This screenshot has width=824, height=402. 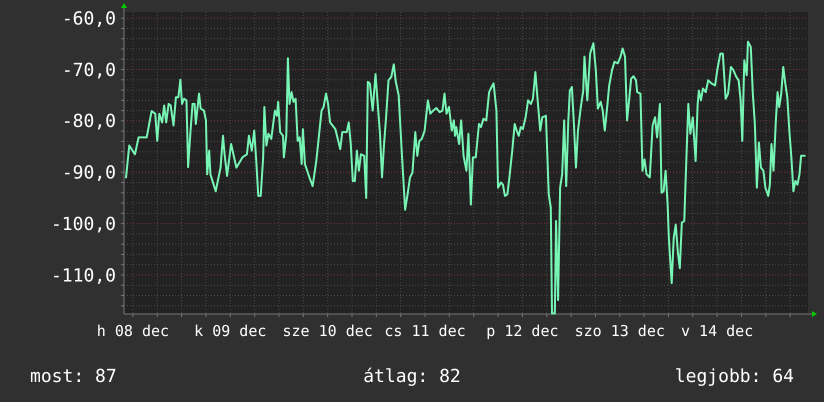 I want to click on x-tick-label: szo 13 dec, so click(x=619, y=331).